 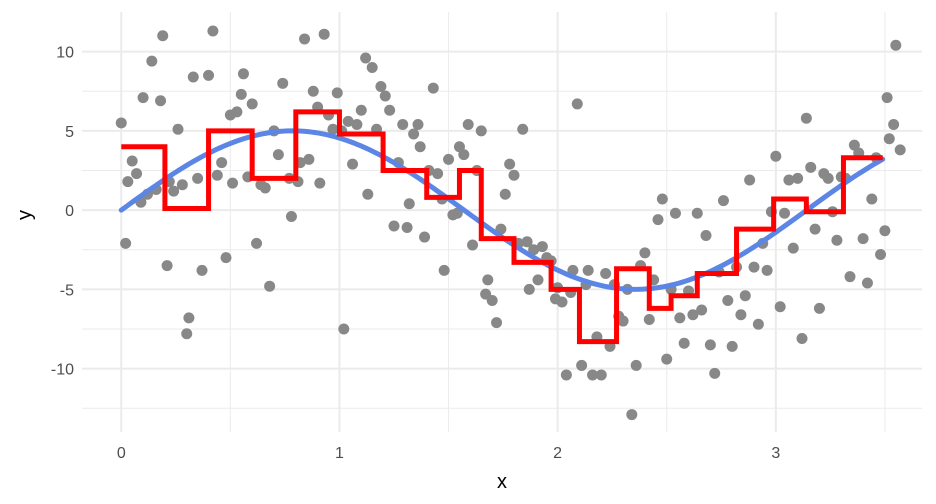 What do you see at coordinates (67, 290) in the screenshot?
I see `y-tick-label: -5` at bounding box center [67, 290].